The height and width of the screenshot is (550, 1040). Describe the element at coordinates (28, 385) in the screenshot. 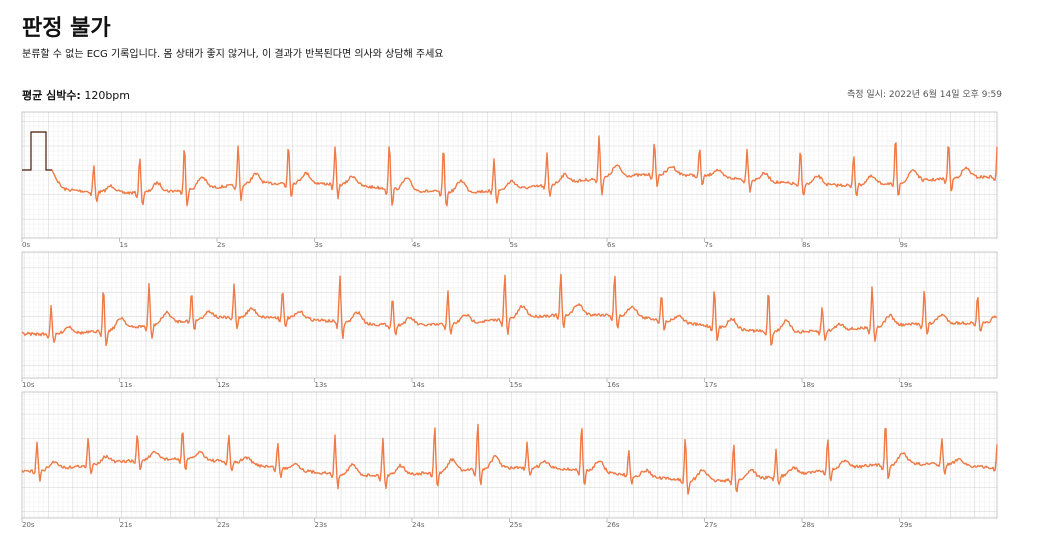

I see `tick-label: 10s` at that location.